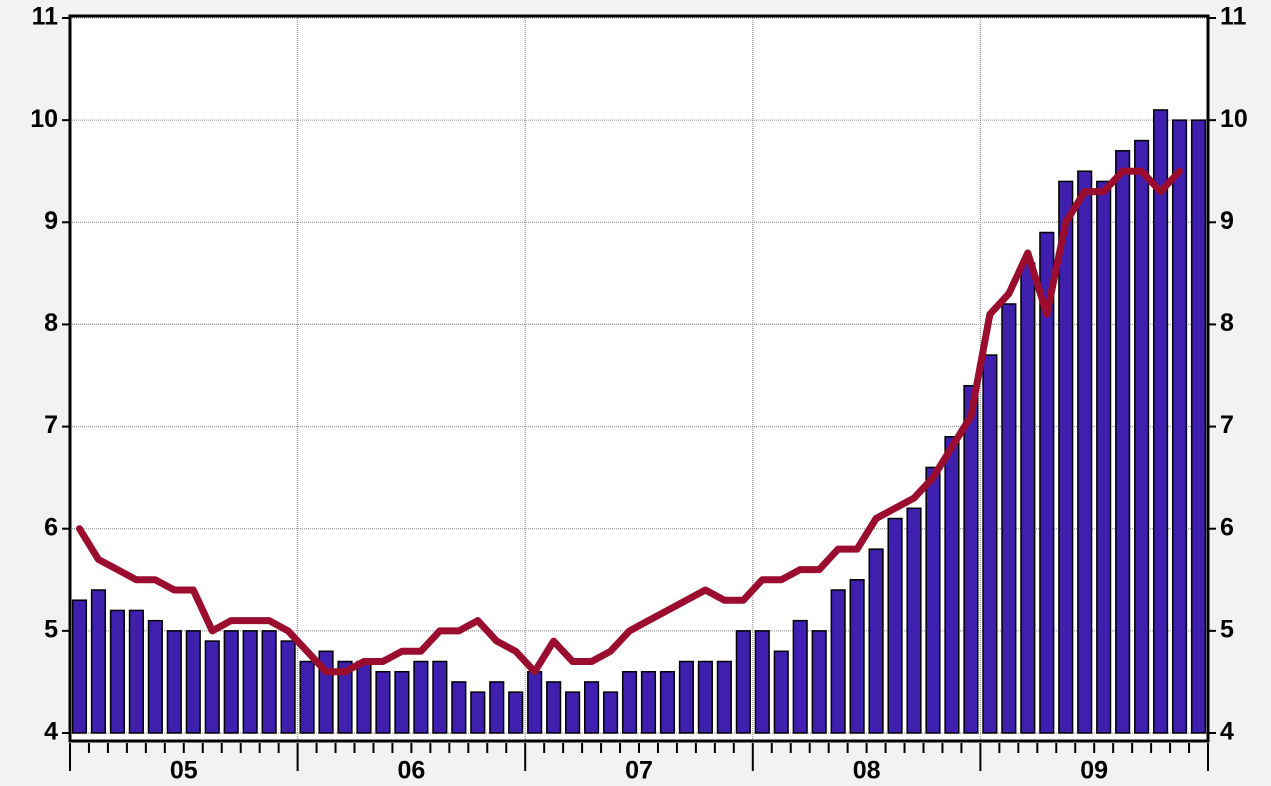 This screenshot has height=786, width=1271. Describe the element at coordinates (45, 17) in the screenshot. I see `y-tick-label: 11` at that location.